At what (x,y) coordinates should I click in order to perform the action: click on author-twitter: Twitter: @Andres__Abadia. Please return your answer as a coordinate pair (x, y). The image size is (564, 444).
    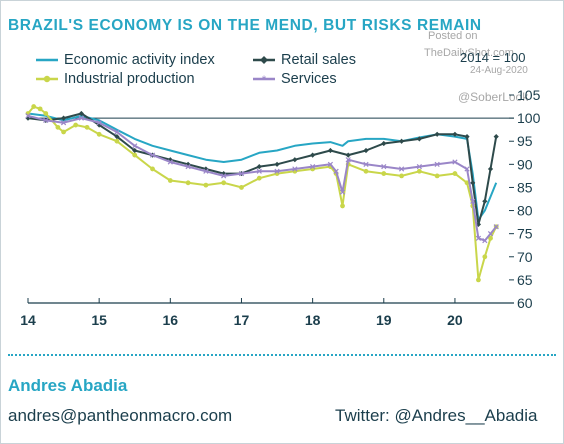
    Looking at the image, I should click on (436, 415).